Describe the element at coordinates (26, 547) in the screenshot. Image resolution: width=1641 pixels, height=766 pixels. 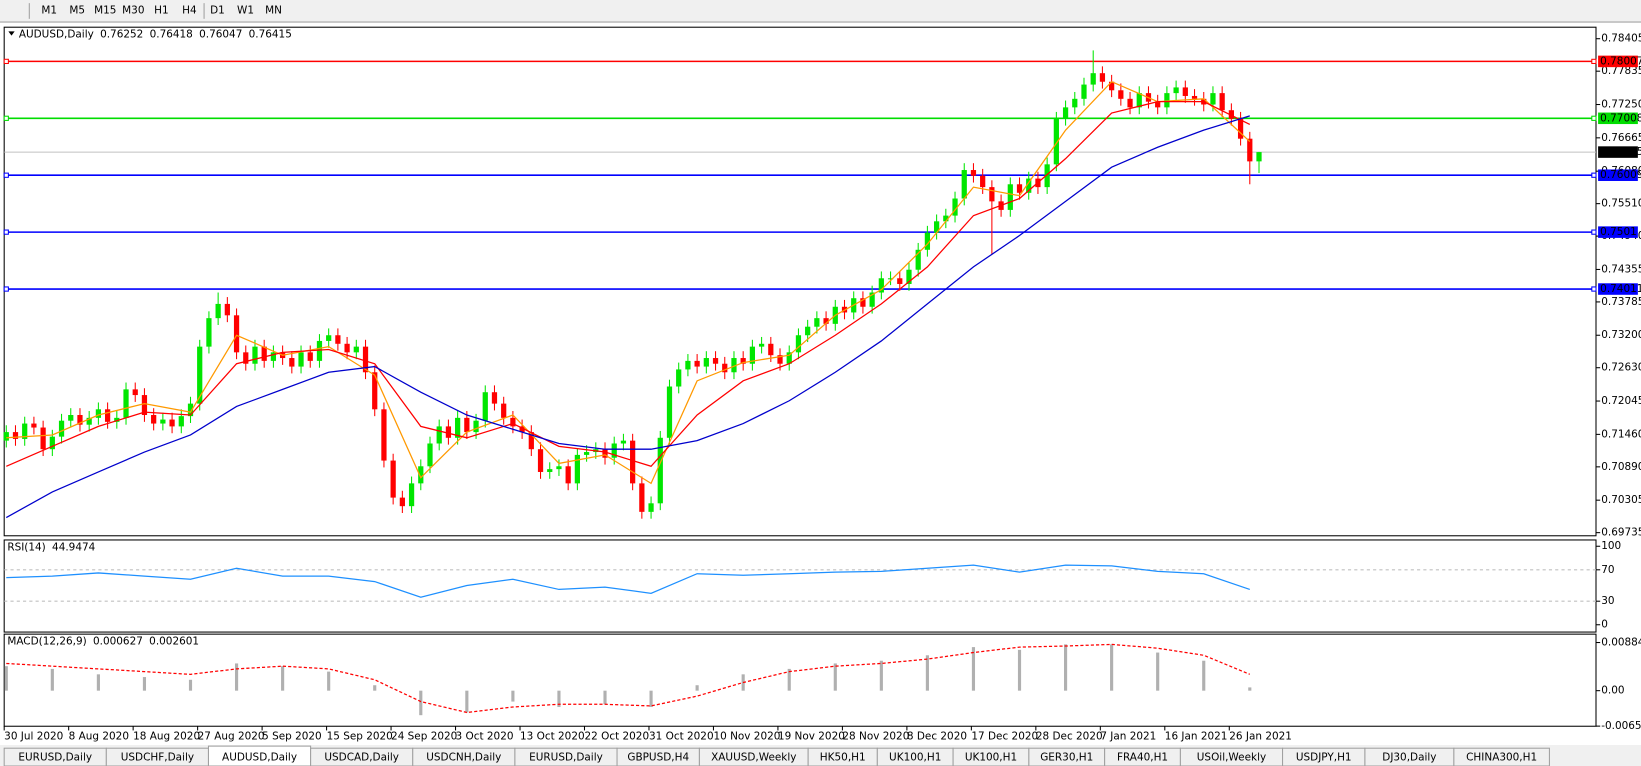
I see `panel-title: RSI(14)` at that location.